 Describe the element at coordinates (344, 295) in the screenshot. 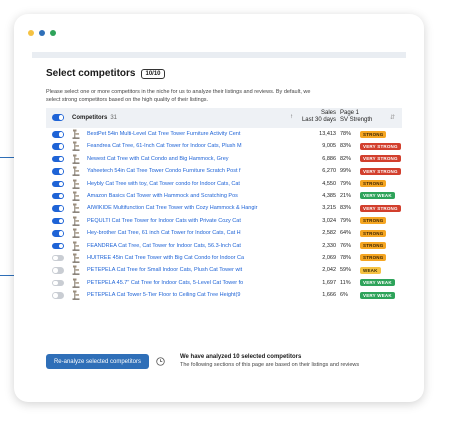

I see `sv-percent: 6%` at that location.